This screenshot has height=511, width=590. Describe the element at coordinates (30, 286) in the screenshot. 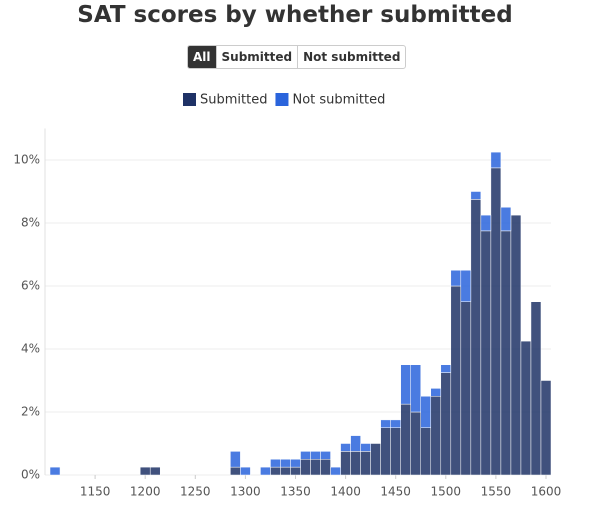

I see `y-tick-label: 6%` at that location.